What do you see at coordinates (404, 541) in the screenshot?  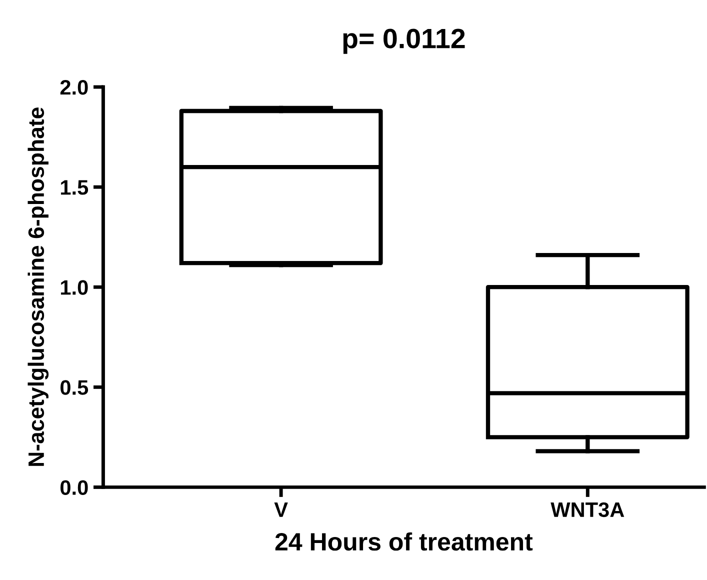 I see `x-axis-title: 24 Hours of treatment` at bounding box center [404, 541].